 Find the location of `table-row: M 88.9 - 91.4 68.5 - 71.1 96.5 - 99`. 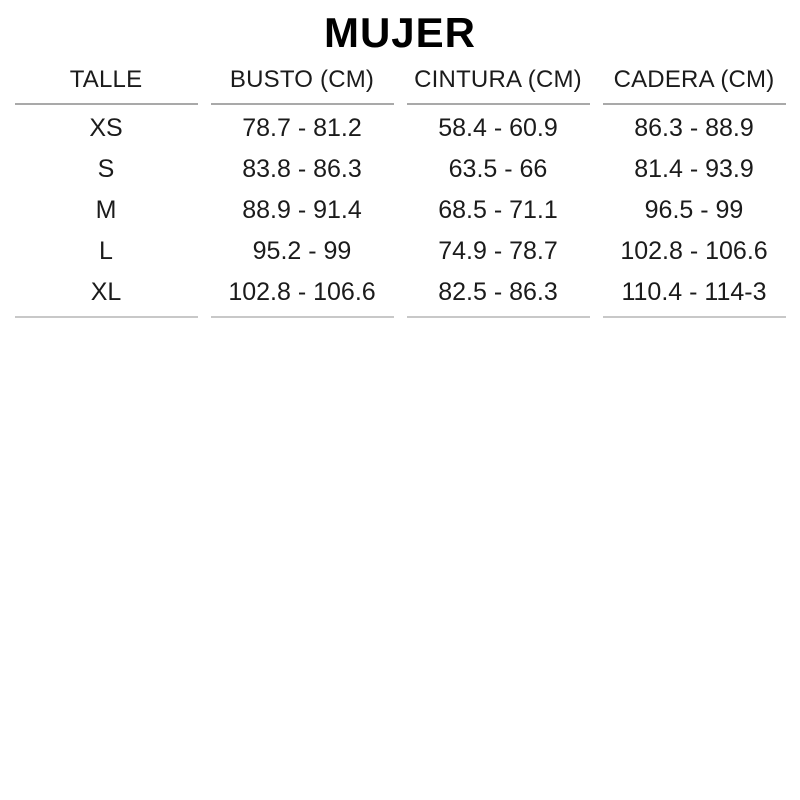

table-row: M 88.9 - 91.4 68.5 - 71.1 96.5 - 99 is located at coordinates (400, 210).